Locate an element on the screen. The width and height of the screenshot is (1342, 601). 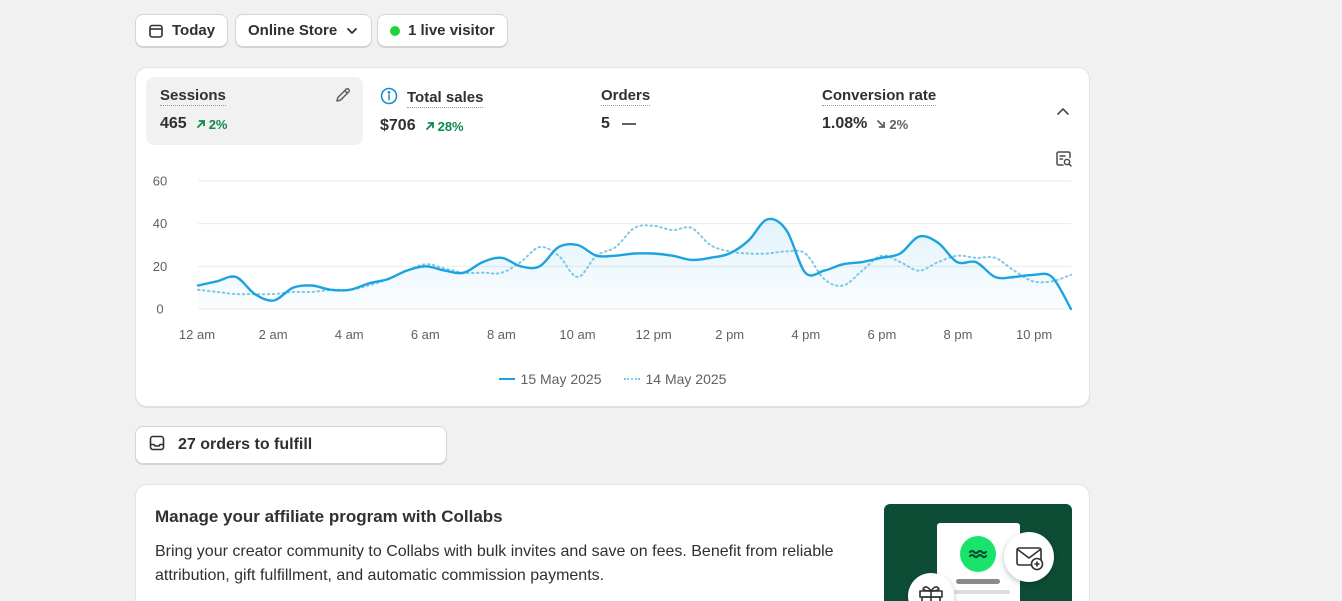
metric-title: Orders is located at coordinates (626, 96).